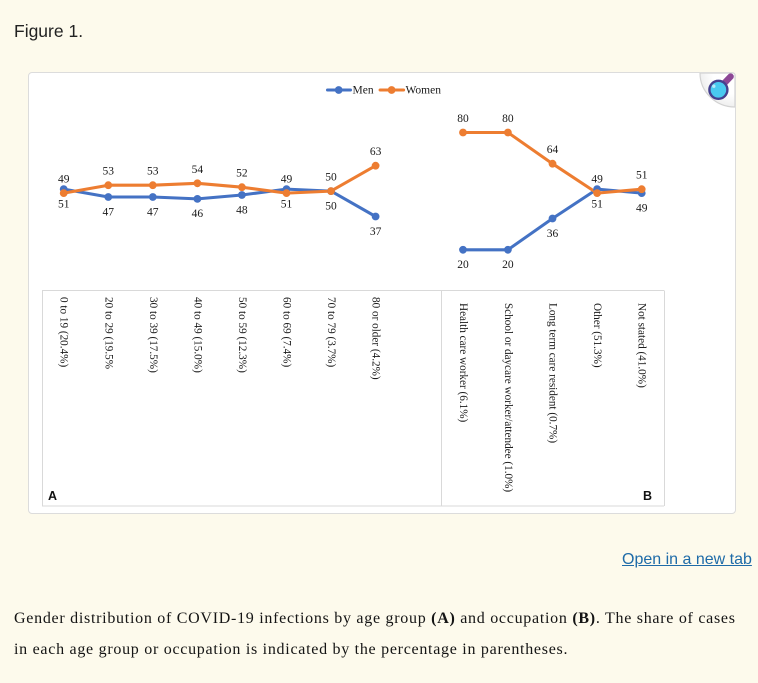  I want to click on svg-text: B, so click(647, 496).